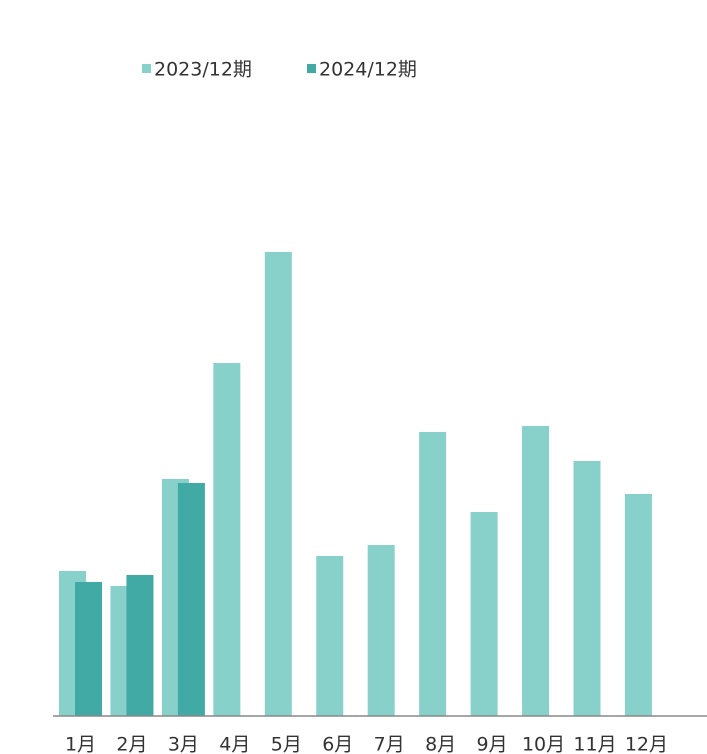 The width and height of the screenshot is (707, 754). Describe the element at coordinates (131, 744) in the screenshot. I see `x-tick-label: 2月` at that location.